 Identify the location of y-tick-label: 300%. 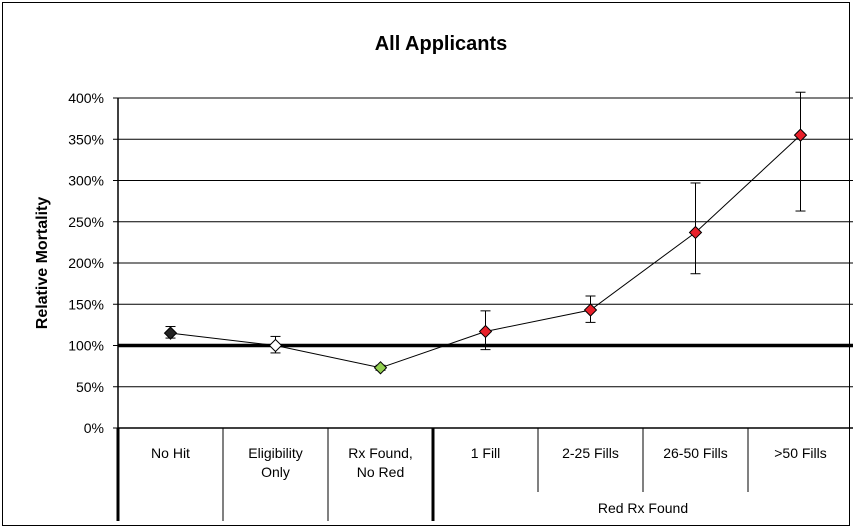
(86, 181).